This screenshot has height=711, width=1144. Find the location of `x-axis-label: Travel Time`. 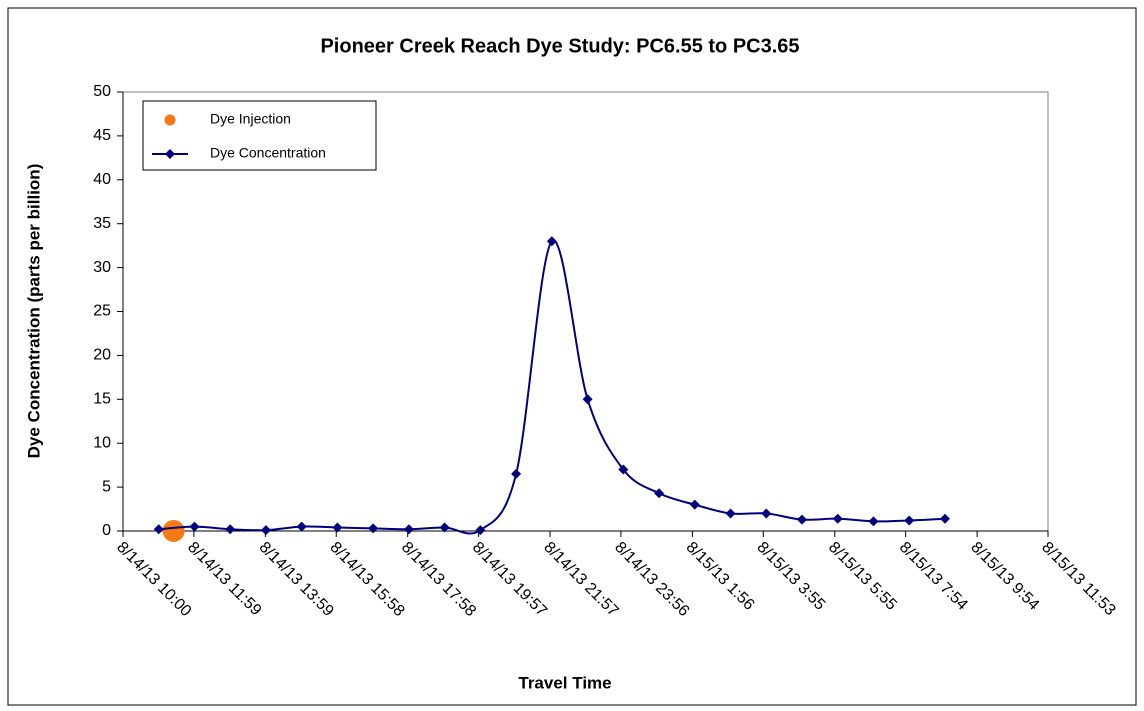

x-axis-label: Travel Time is located at coordinates (564, 682).